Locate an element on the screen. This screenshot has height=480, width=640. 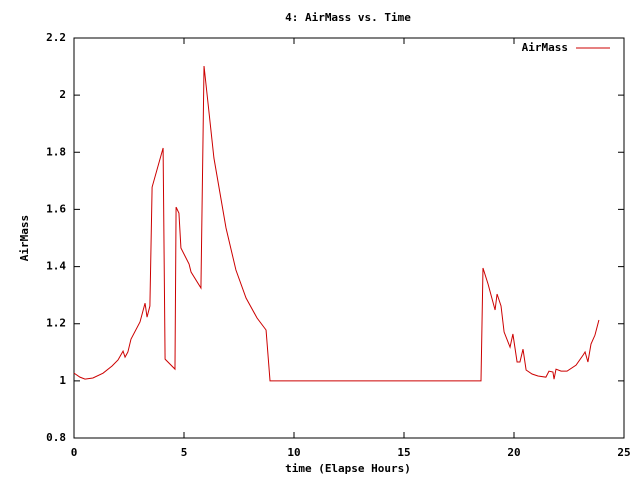
y-tick-label: 1.4 is located at coordinates (56, 266).